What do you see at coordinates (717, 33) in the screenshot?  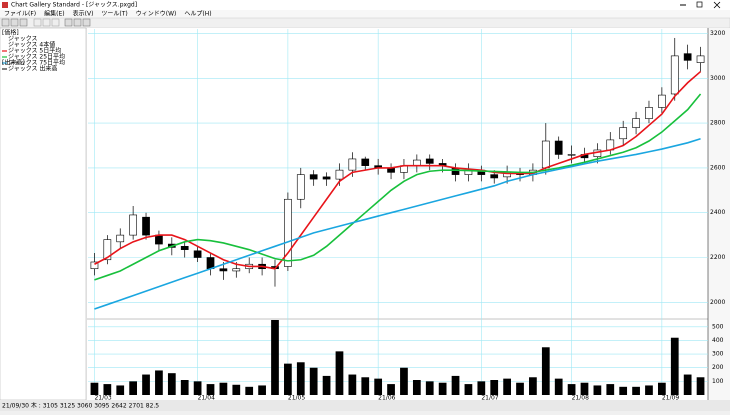 I see `y-tick-label: 3200` at bounding box center [717, 33].